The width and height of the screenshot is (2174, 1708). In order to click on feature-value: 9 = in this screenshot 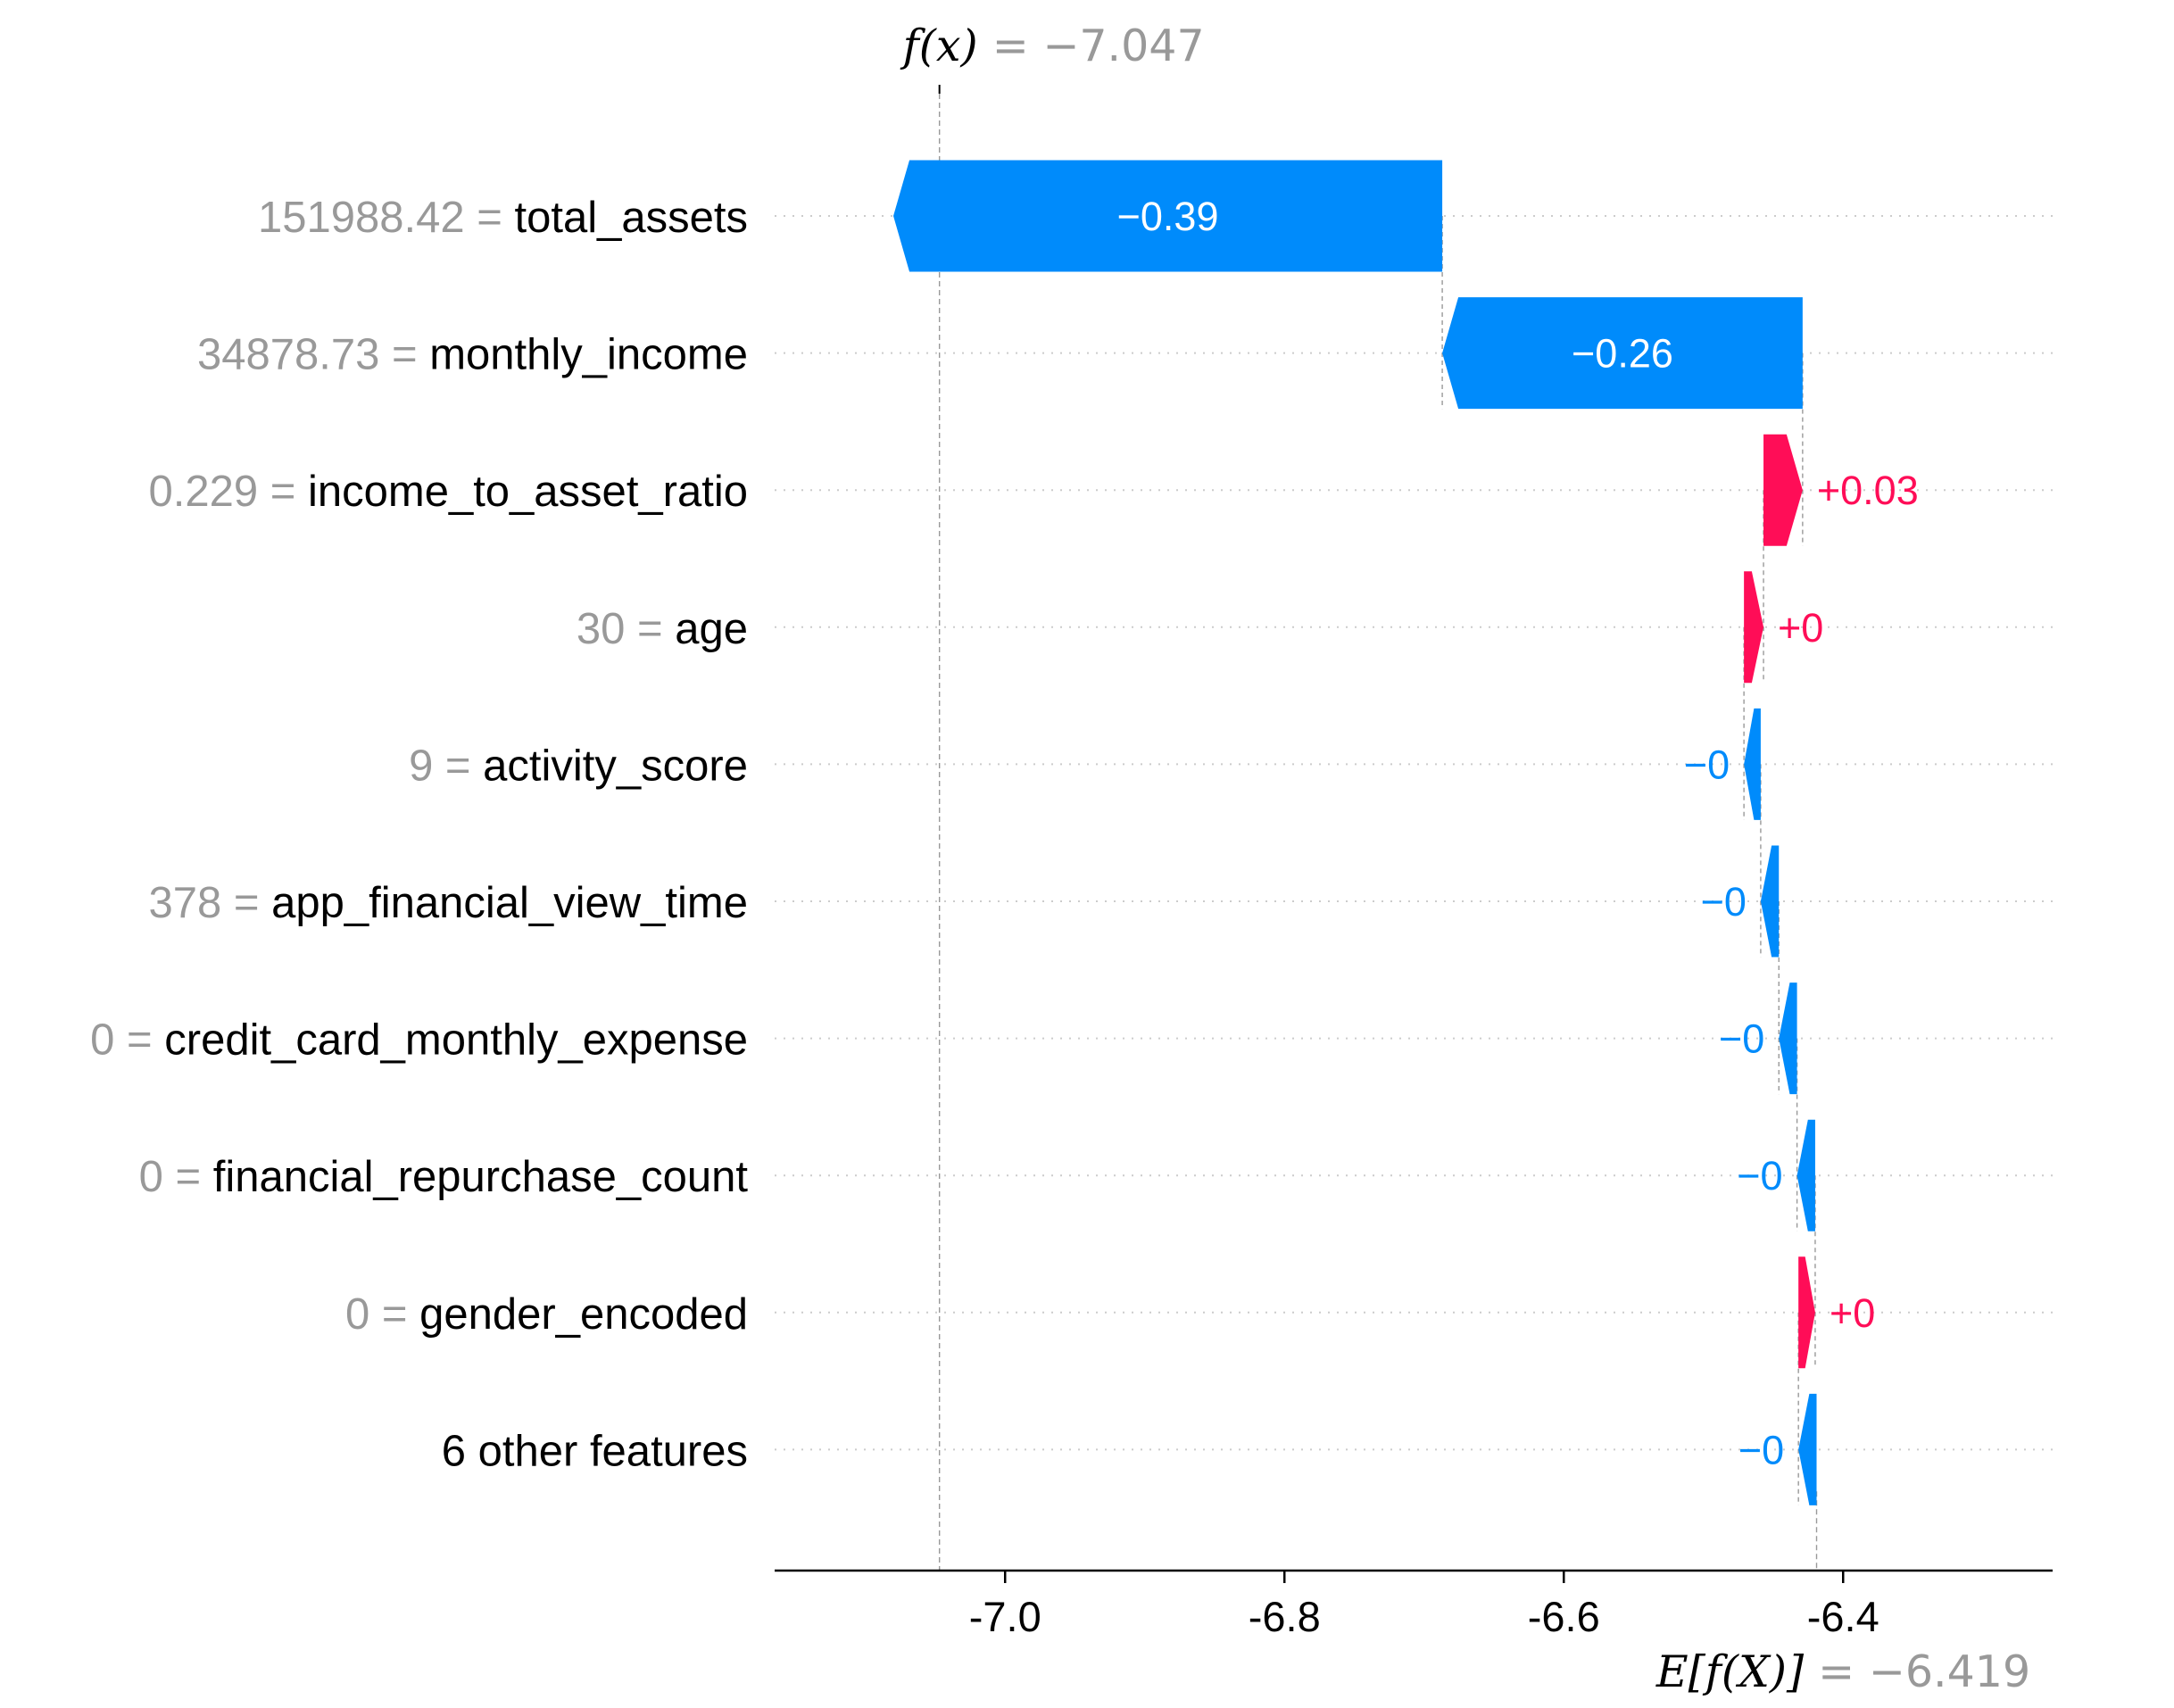, I will do `click(446, 766)`.